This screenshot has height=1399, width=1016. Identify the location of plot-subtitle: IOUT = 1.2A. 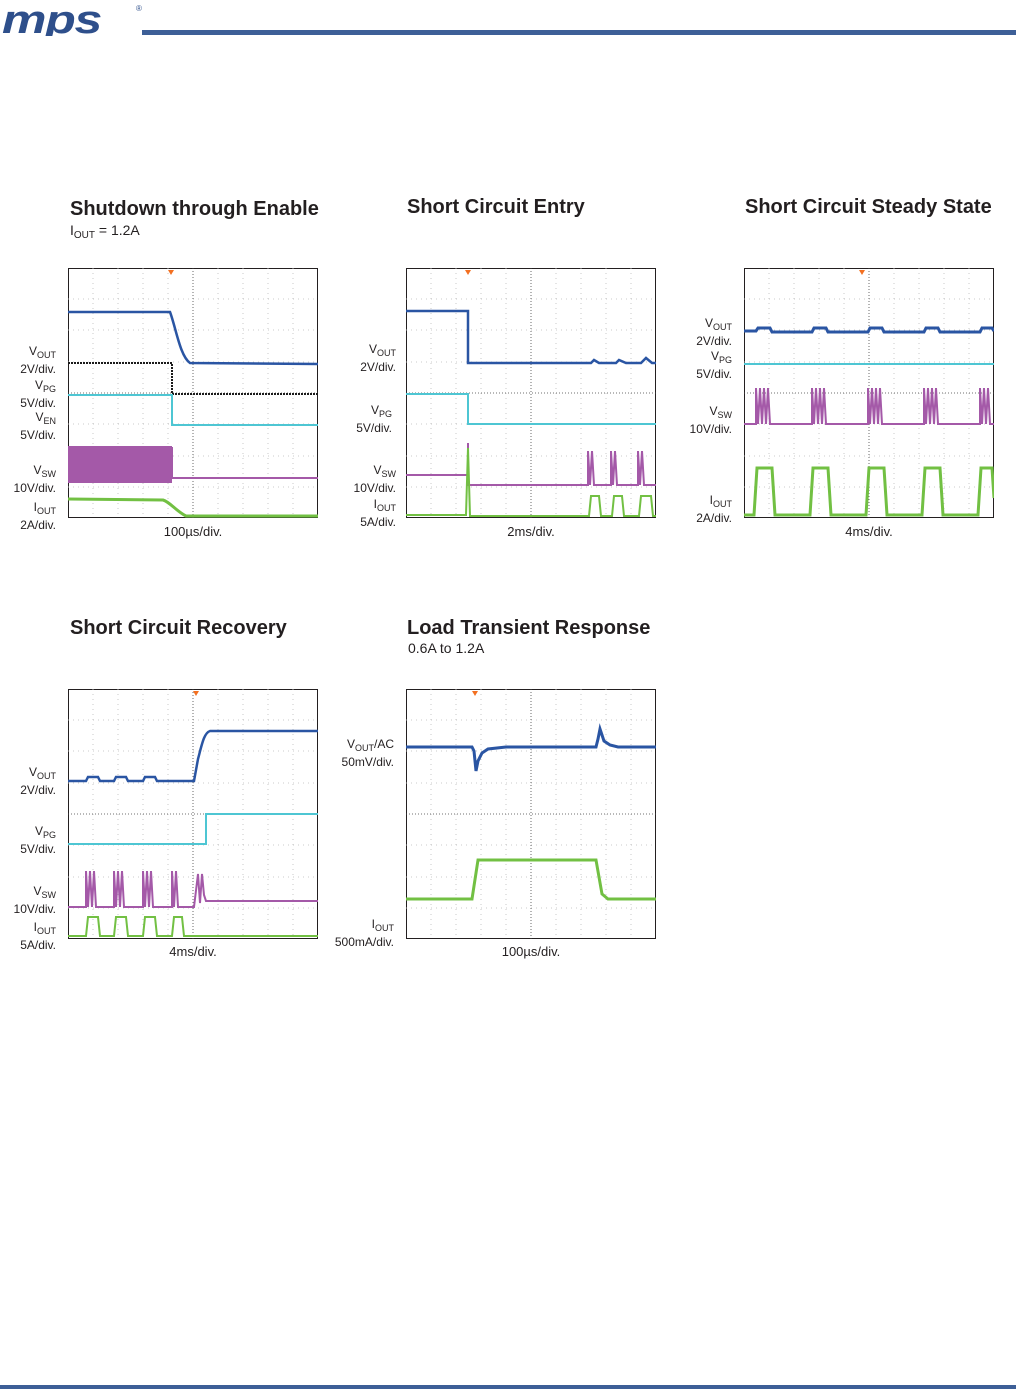
(105, 231).